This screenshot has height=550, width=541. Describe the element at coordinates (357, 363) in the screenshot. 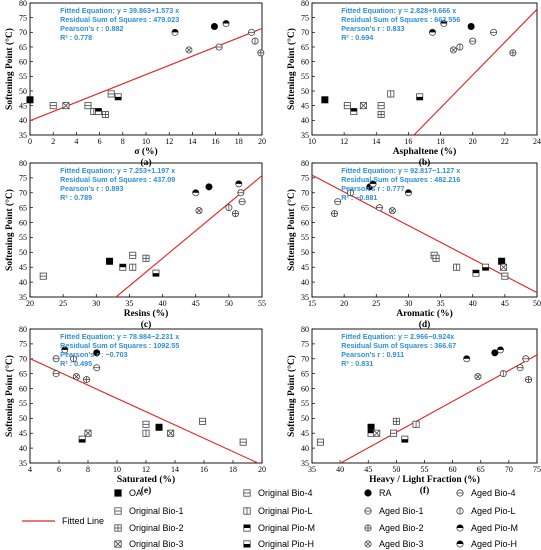

I see `r-squared: R² : 0.831` at that location.